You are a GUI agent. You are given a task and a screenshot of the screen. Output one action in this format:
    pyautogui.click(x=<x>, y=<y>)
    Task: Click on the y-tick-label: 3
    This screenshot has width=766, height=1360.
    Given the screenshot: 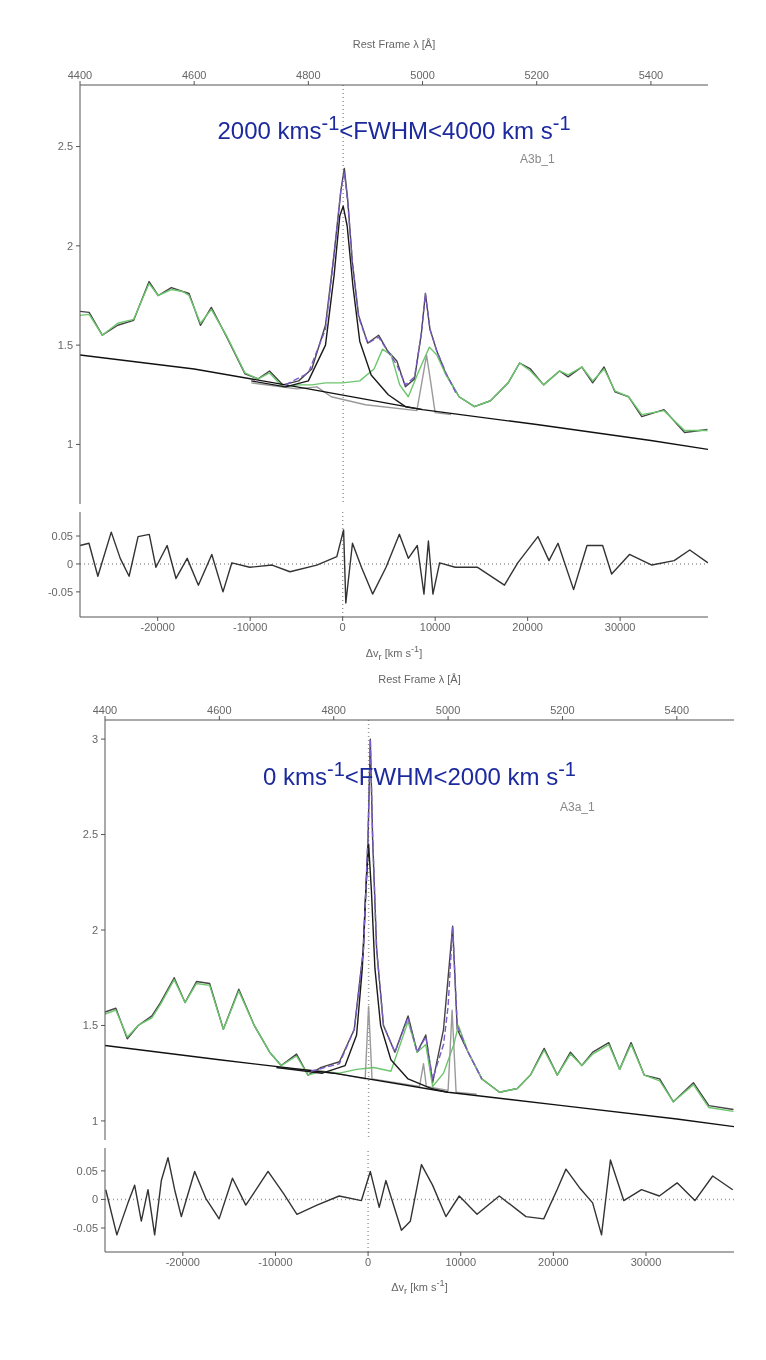 What is the action you would take?
    pyautogui.click(x=94, y=739)
    